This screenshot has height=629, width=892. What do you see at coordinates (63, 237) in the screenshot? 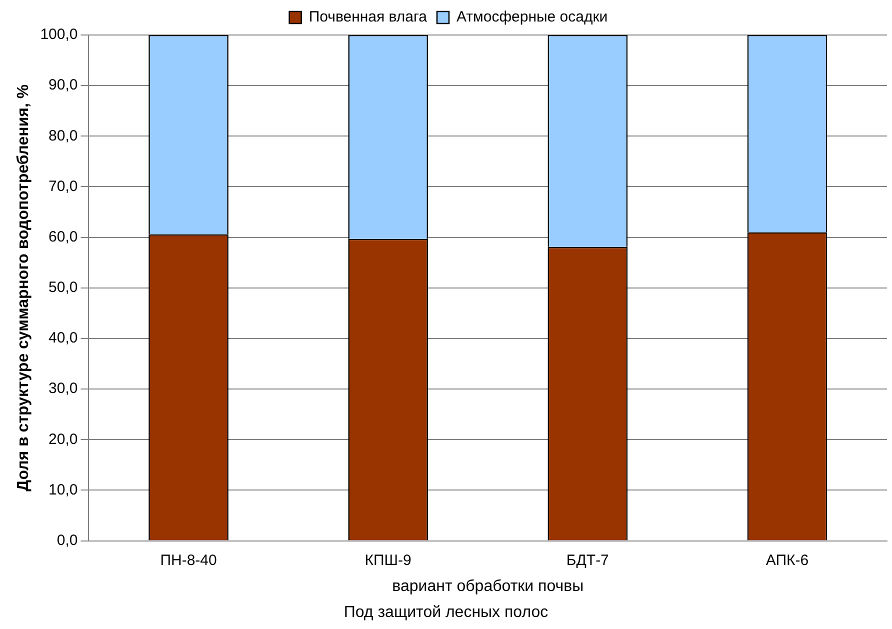
I see `y-tick-label: 60,0` at bounding box center [63, 237].